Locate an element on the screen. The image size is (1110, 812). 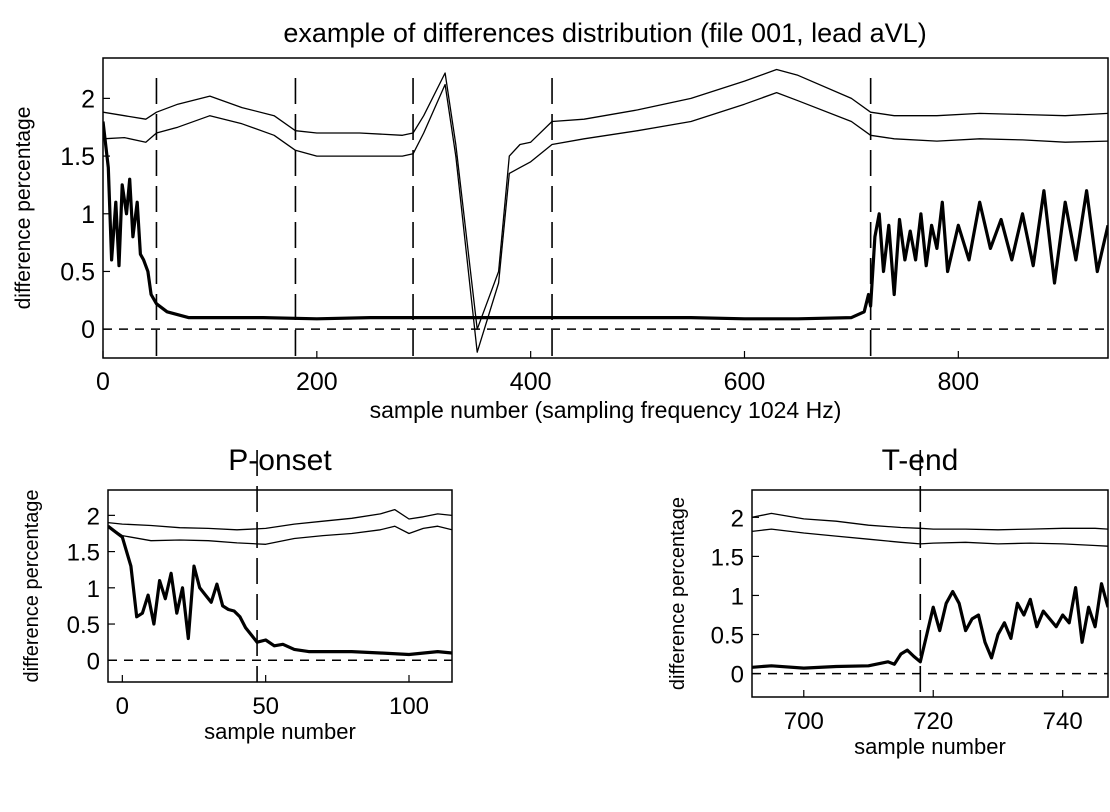
x-tick-label: 200 is located at coordinates (317, 382).